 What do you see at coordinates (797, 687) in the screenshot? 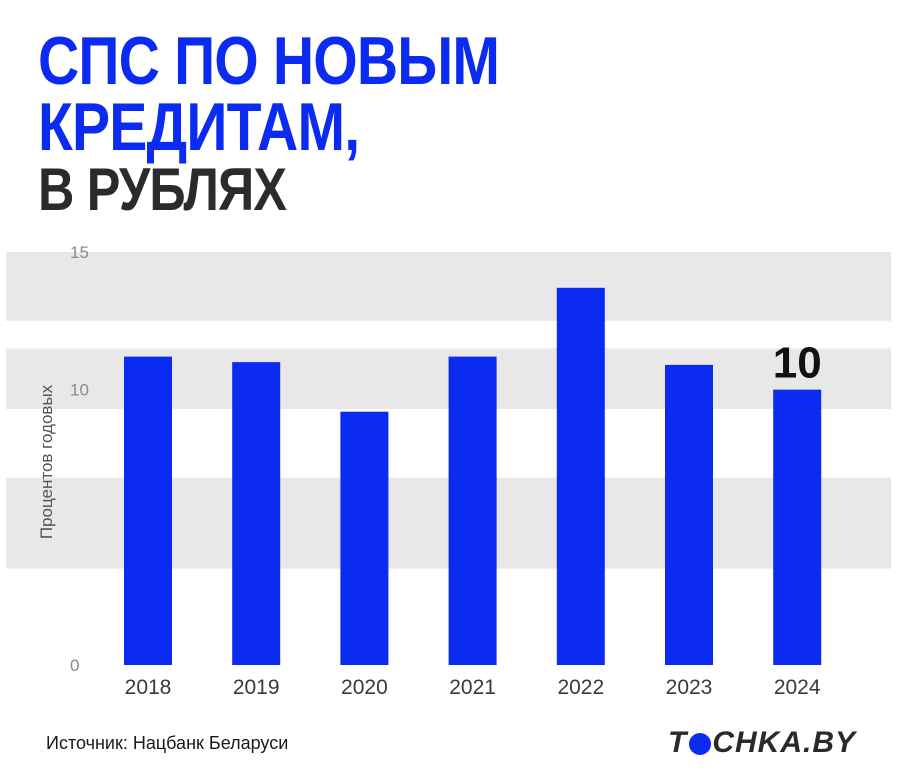
I see `x-tick-label: 2024` at bounding box center [797, 687].